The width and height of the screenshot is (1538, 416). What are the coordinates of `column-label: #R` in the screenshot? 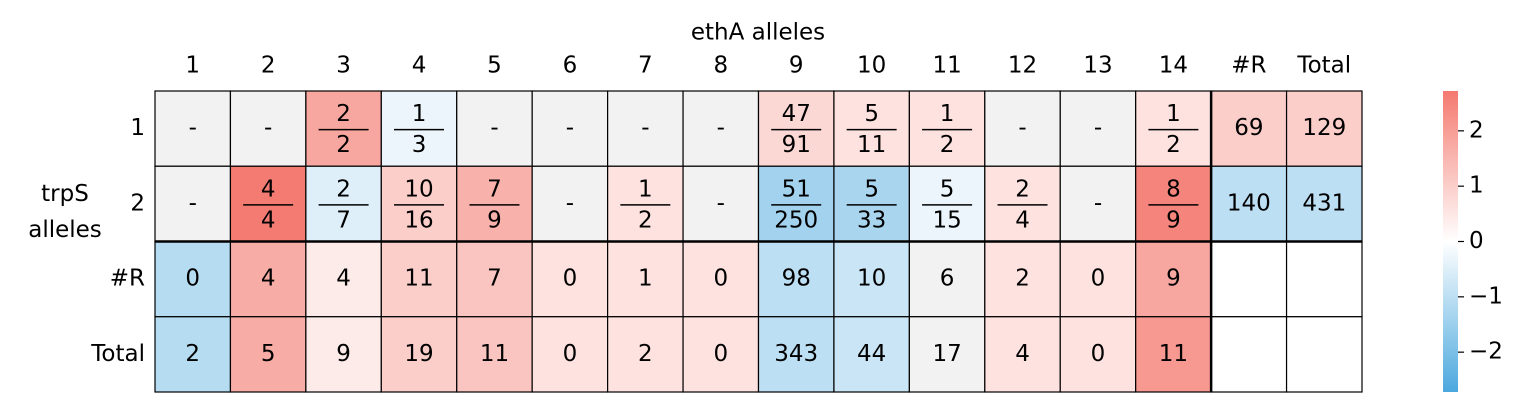 It's located at (1248, 66).